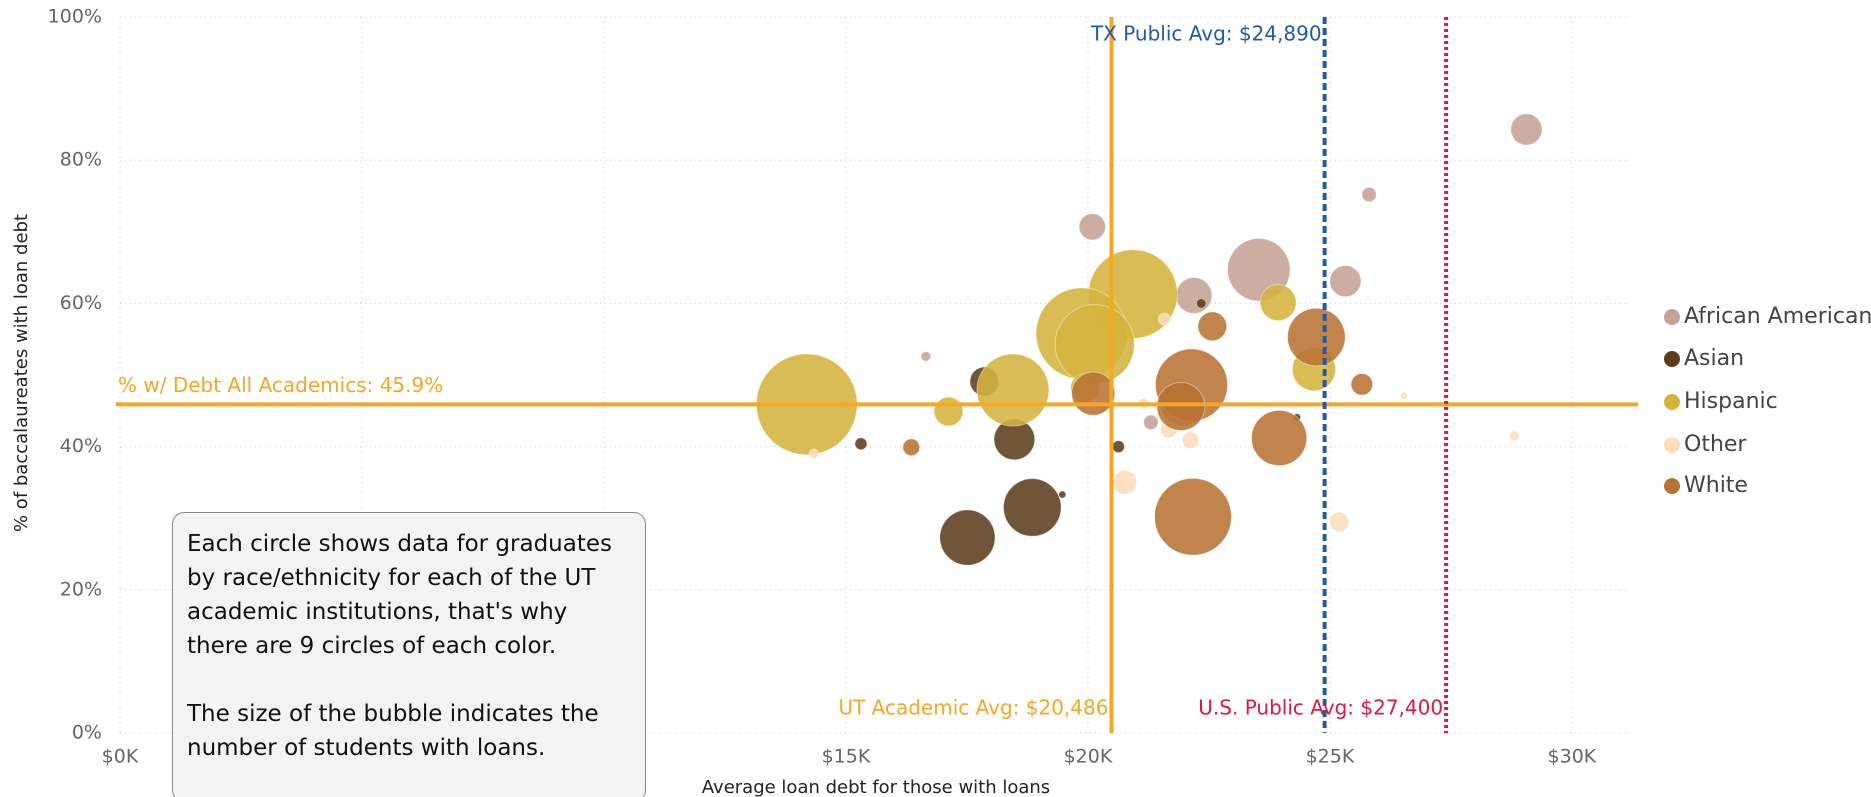 The height and width of the screenshot is (797, 1871). Describe the element at coordinates (120, 757) in the screenshot. I see `x-tick-label: $0K` at that location.